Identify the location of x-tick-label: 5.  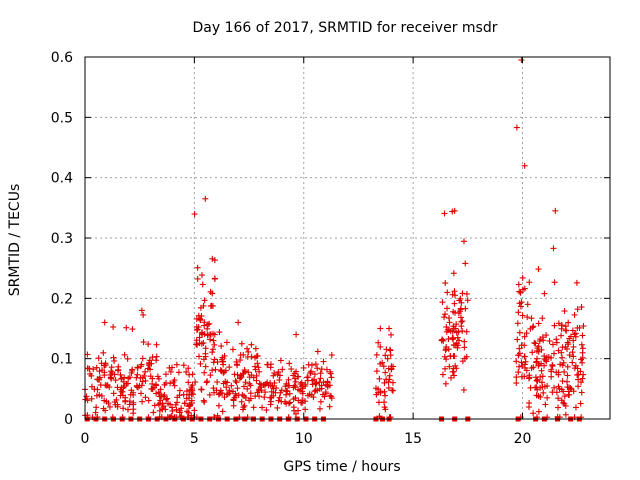
(194, 439).